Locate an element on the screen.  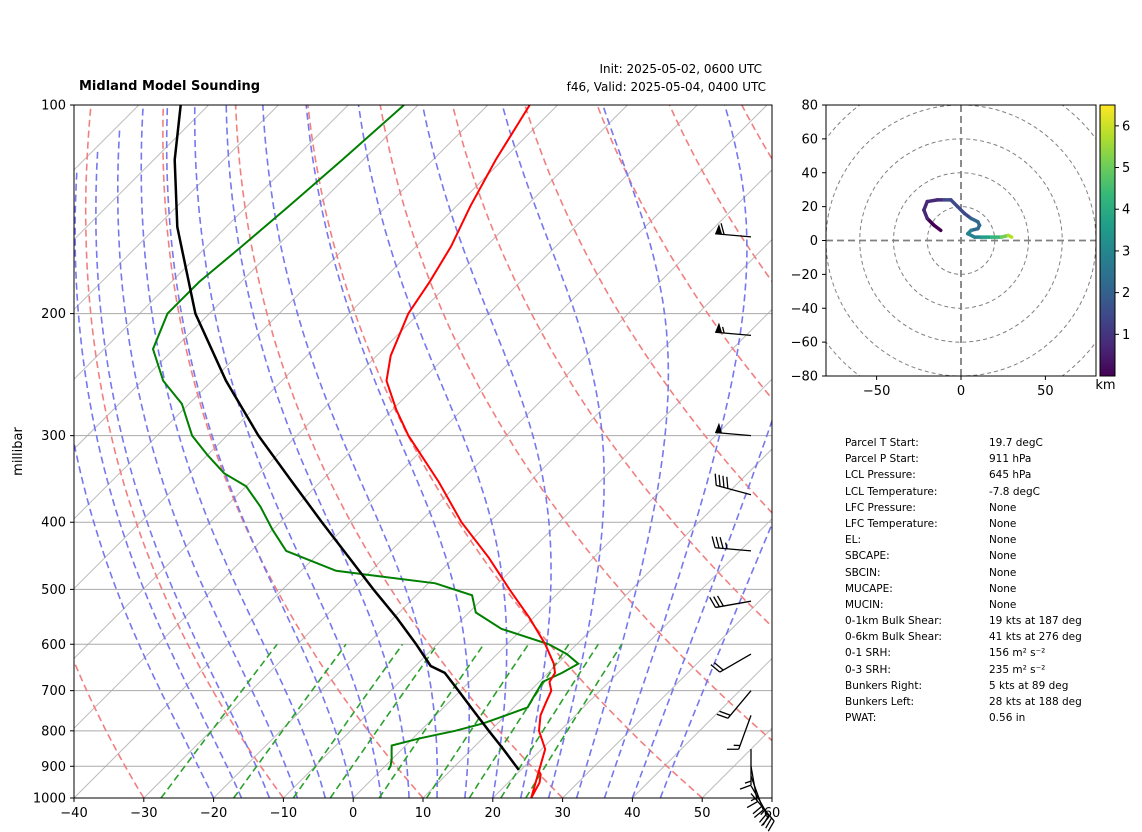
param-label: Bunkers Left: is located at coordinates (880, 702).